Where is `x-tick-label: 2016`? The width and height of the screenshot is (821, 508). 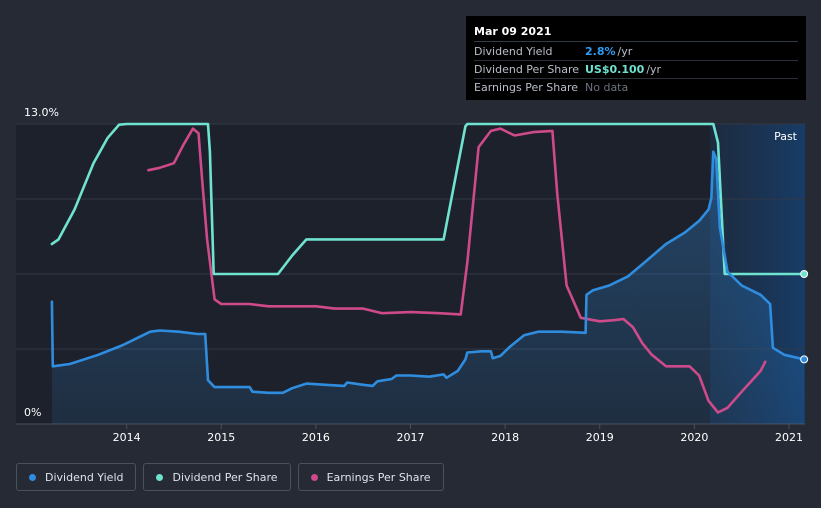 x-tick-label: 2016 is located at coordinates (316, 437).